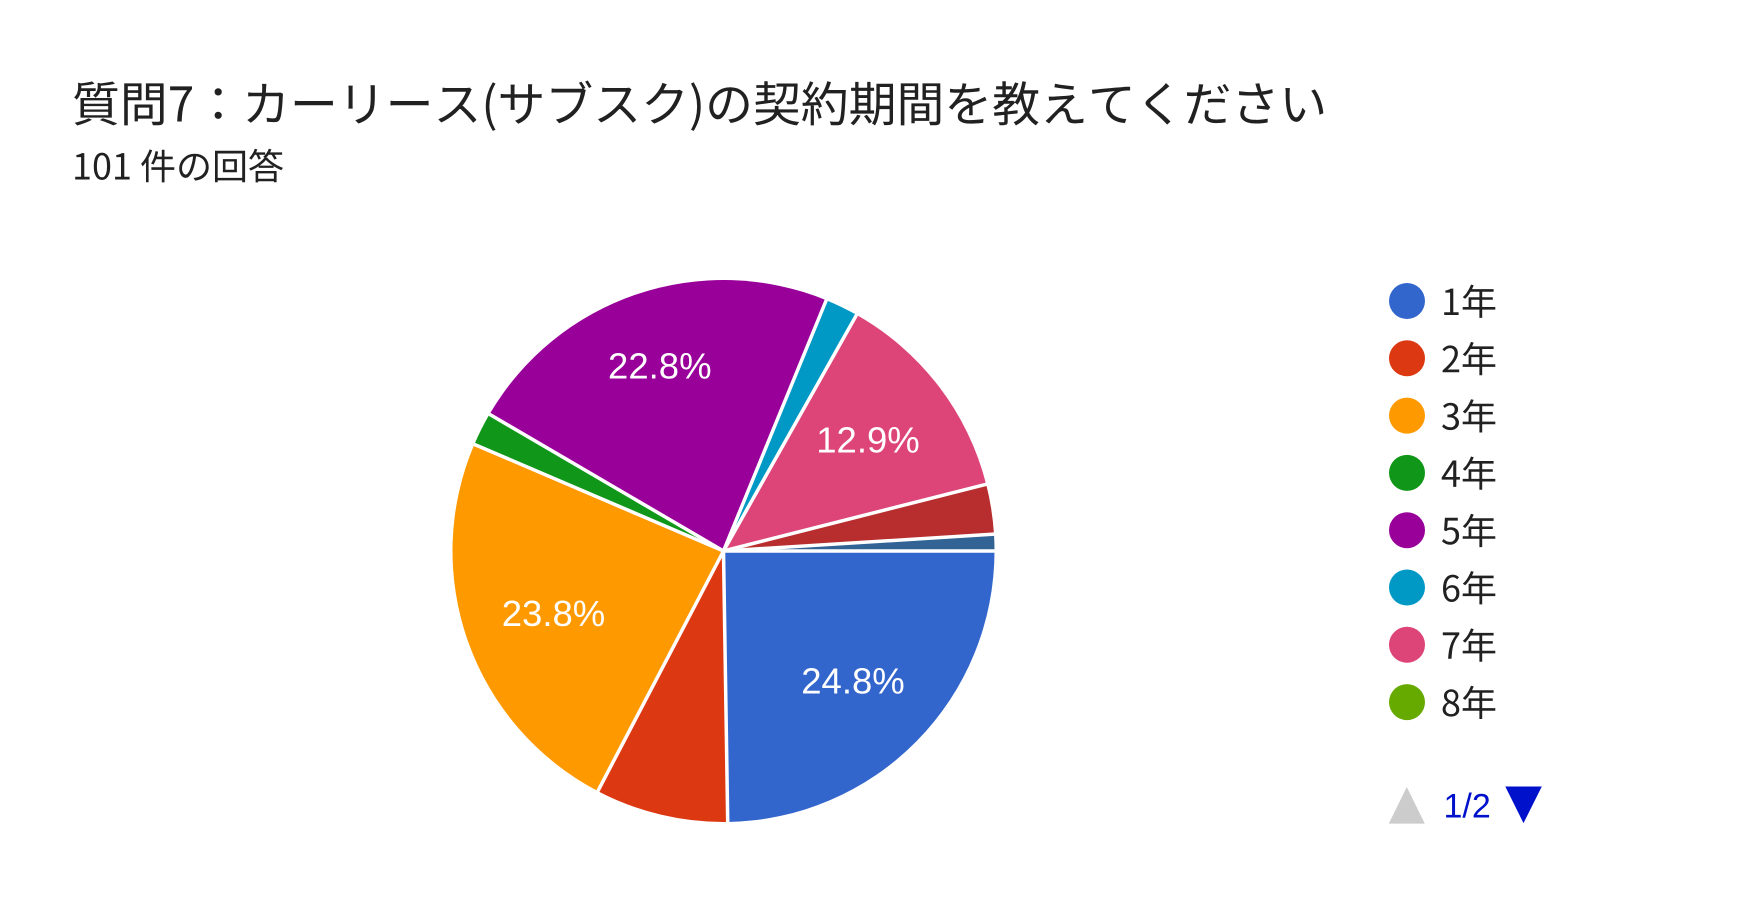  I want to click on svg-text: 1/2, so click(1467, 806).